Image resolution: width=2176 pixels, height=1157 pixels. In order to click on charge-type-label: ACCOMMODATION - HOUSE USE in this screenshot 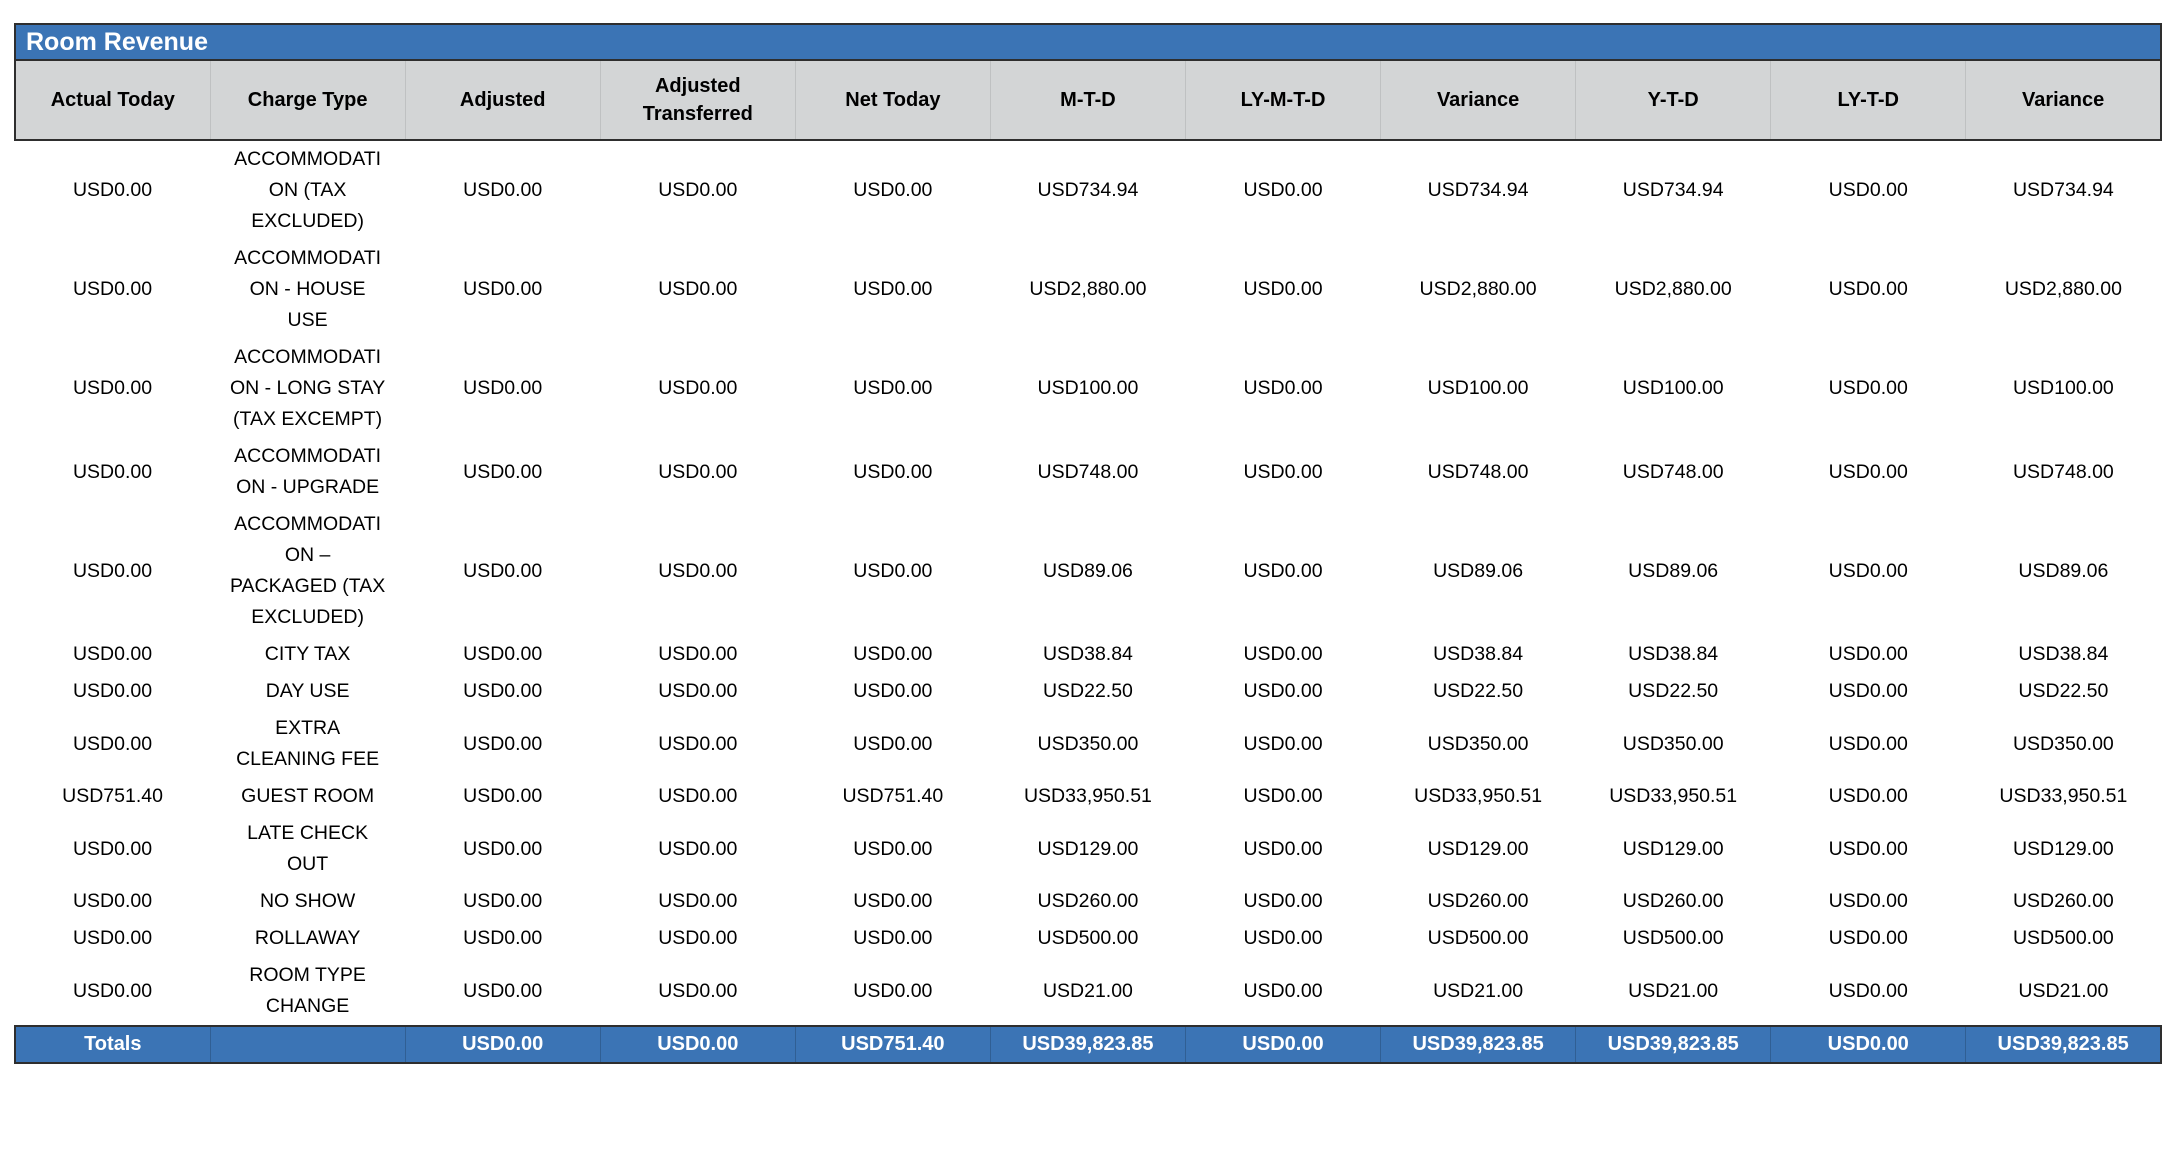, I will do `click(308, 289)`.